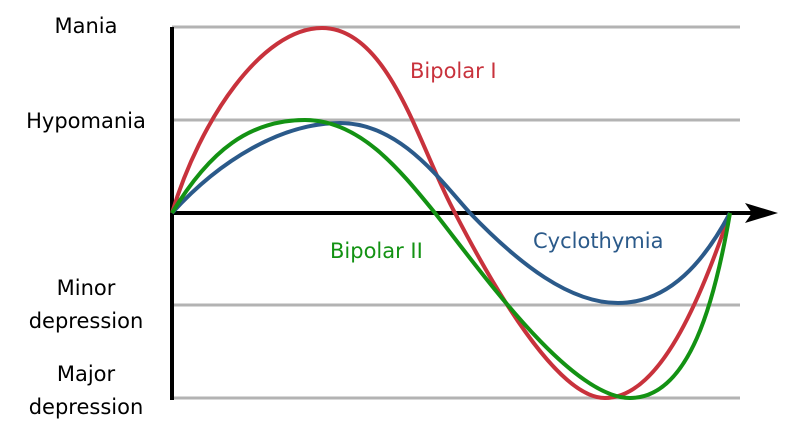 Image resolution: width=800 pixels, height=427 pixels. I want to click on series-label-bipolar-1: Bipolar I, so click(453, 71).